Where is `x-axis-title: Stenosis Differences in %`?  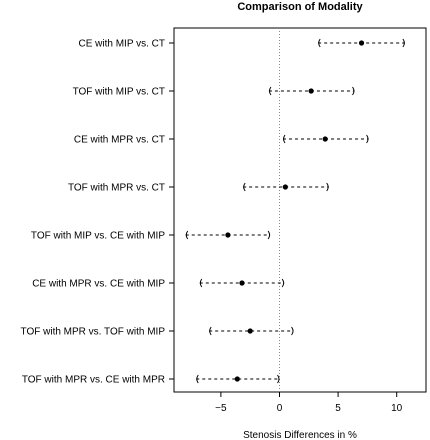
x-axis-title: Stenosis Differences in % is located at coordinates (300, 435).